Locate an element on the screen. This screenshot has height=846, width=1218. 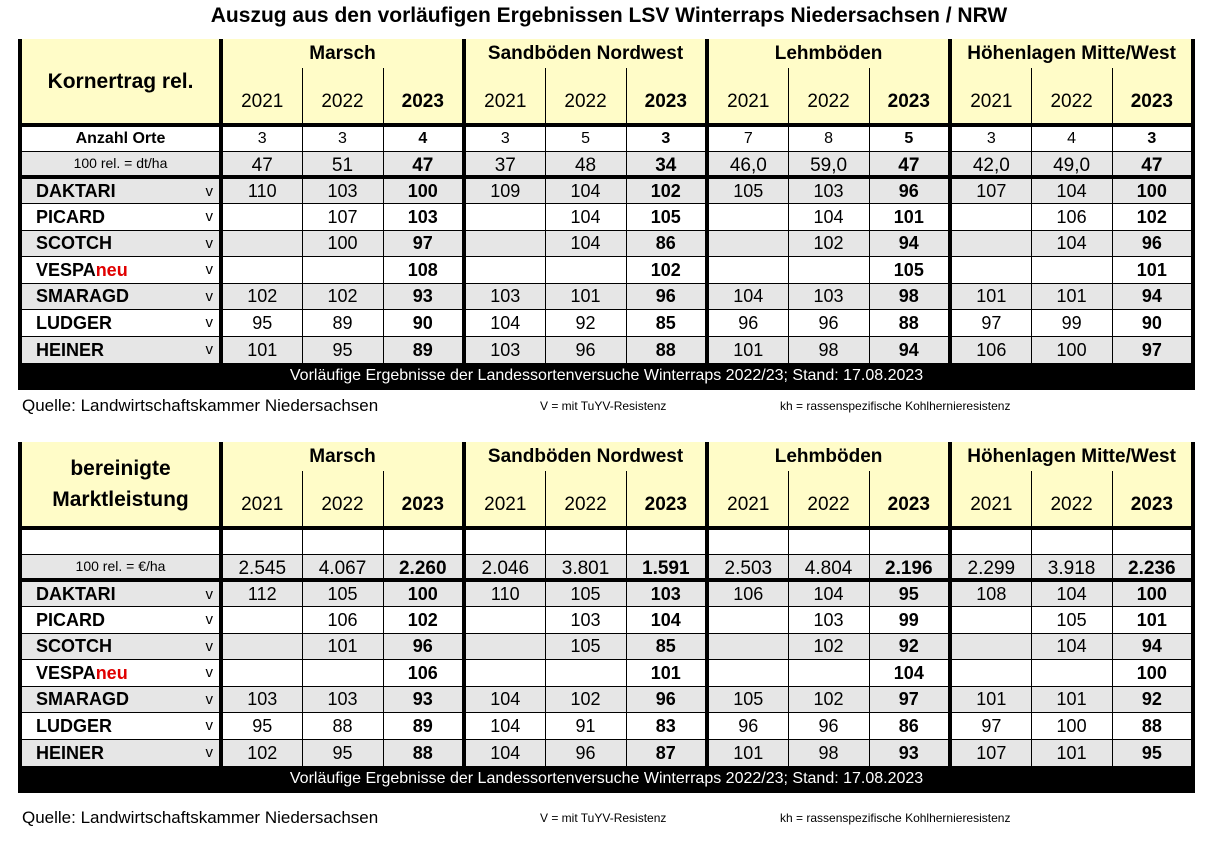
reference-value: 49,0 is located at coordinates (1071, 164).